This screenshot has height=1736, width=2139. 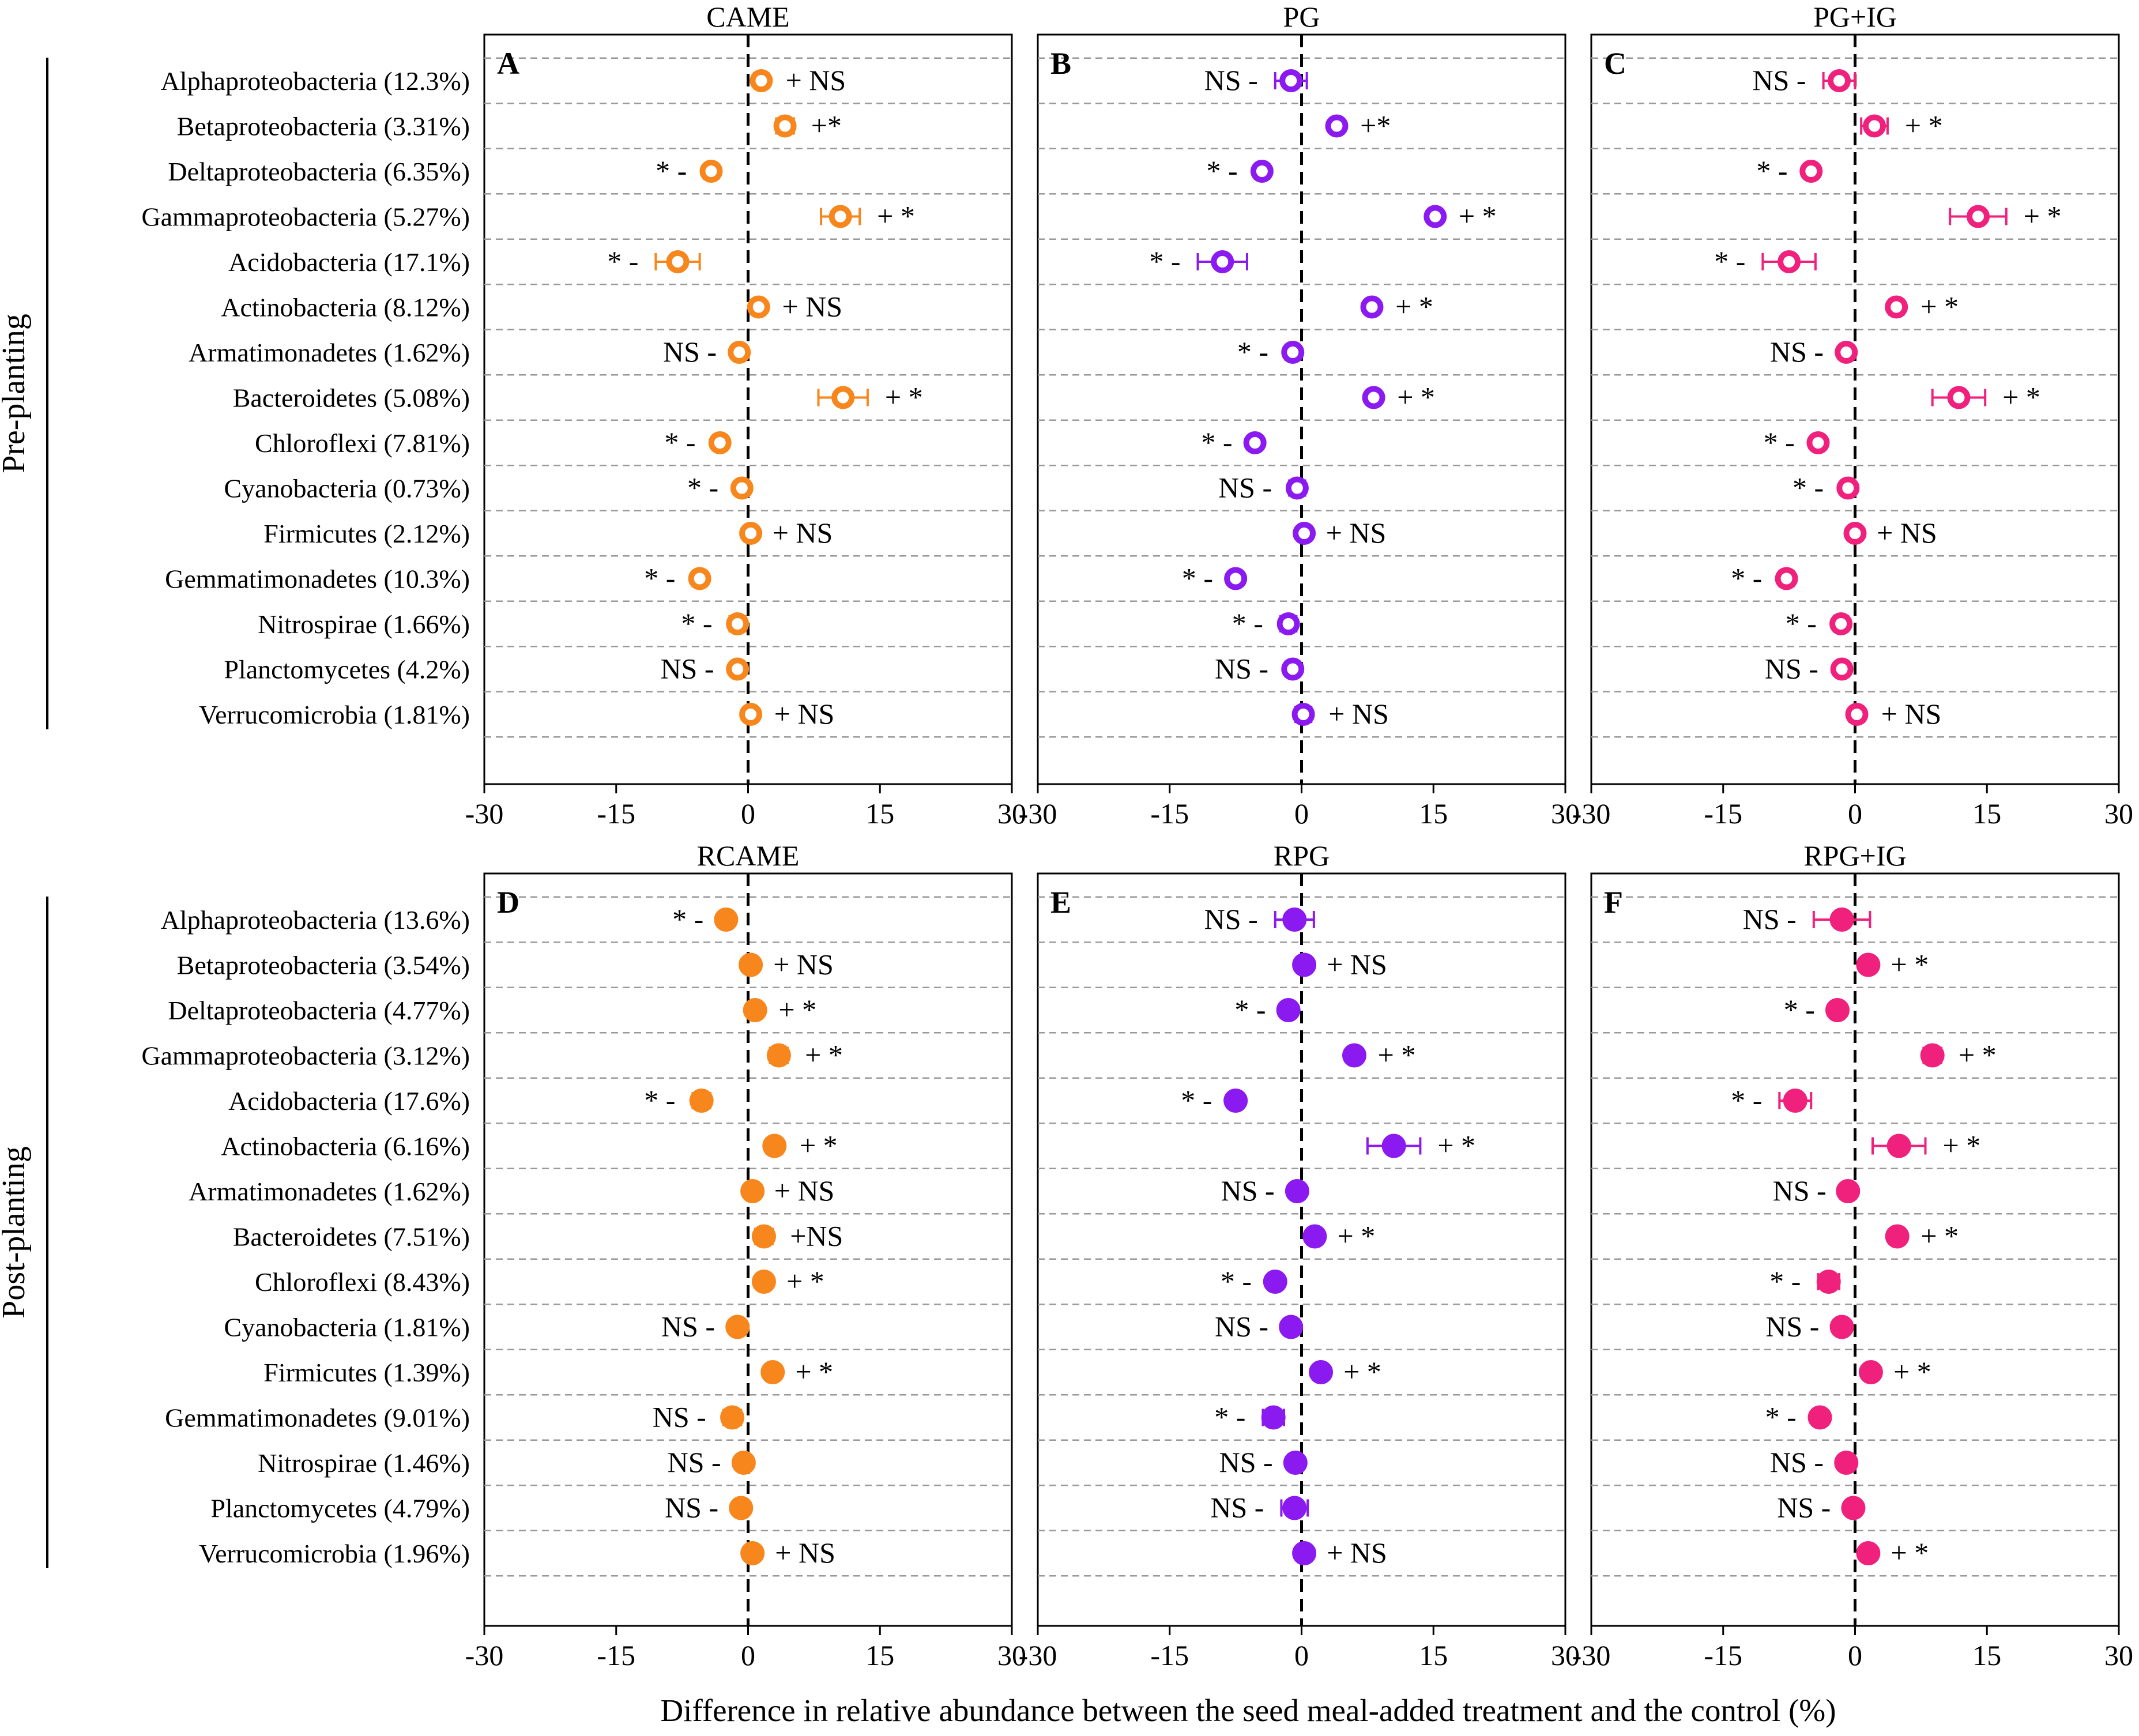 I want to click on panel-title: RPG+IG, so click(x=1855, y=855).